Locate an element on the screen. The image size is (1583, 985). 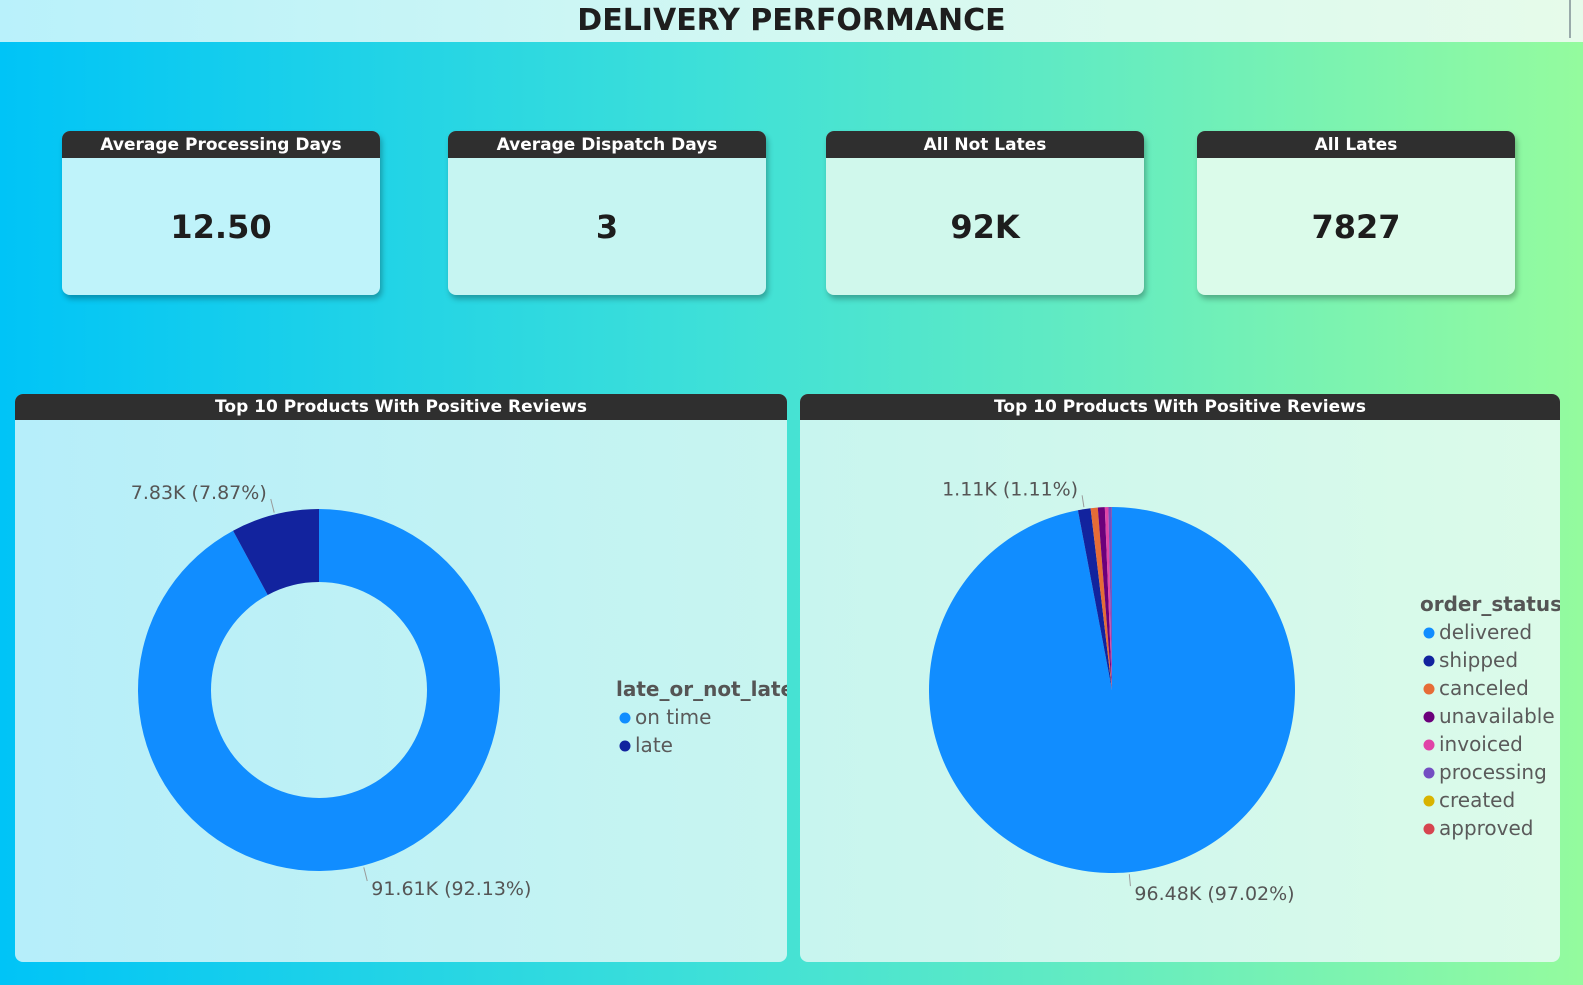
legend-marker-invoiced is located at coordinates (1429, 745).